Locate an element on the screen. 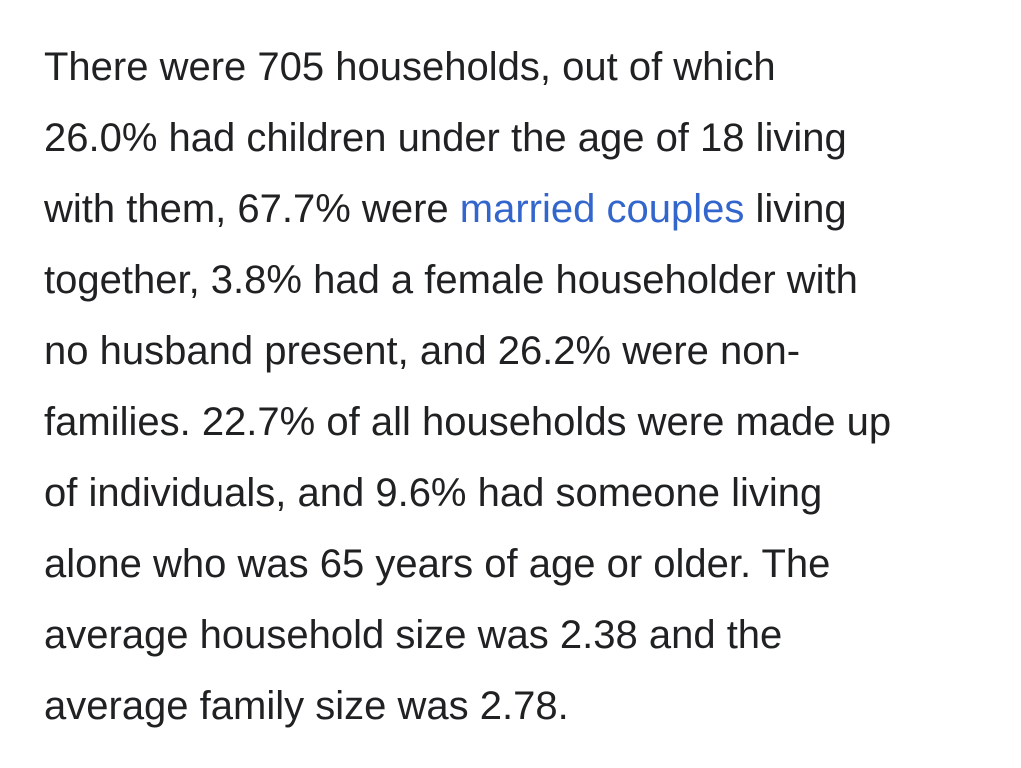 The width and height of the screenshot is (1021, 768). married-couples-link: married couples is located at coordinates (602, 209).